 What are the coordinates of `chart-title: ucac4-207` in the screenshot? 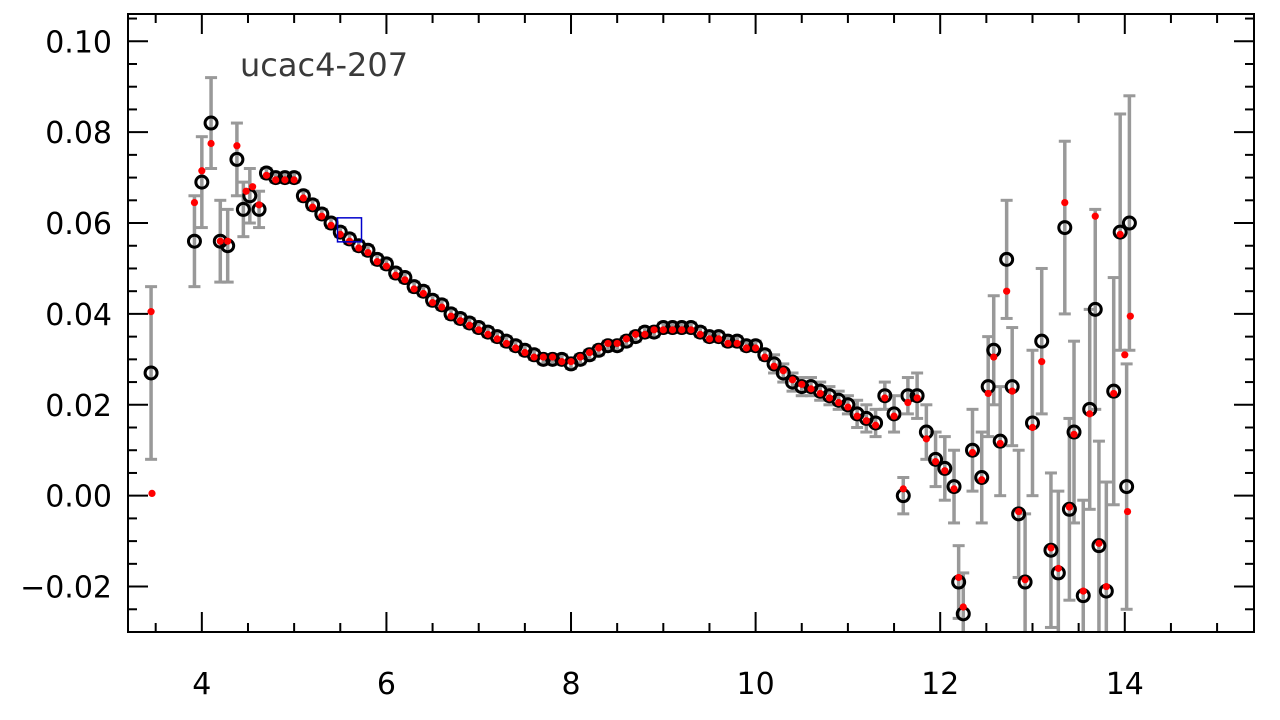 It's located at (324, 65).